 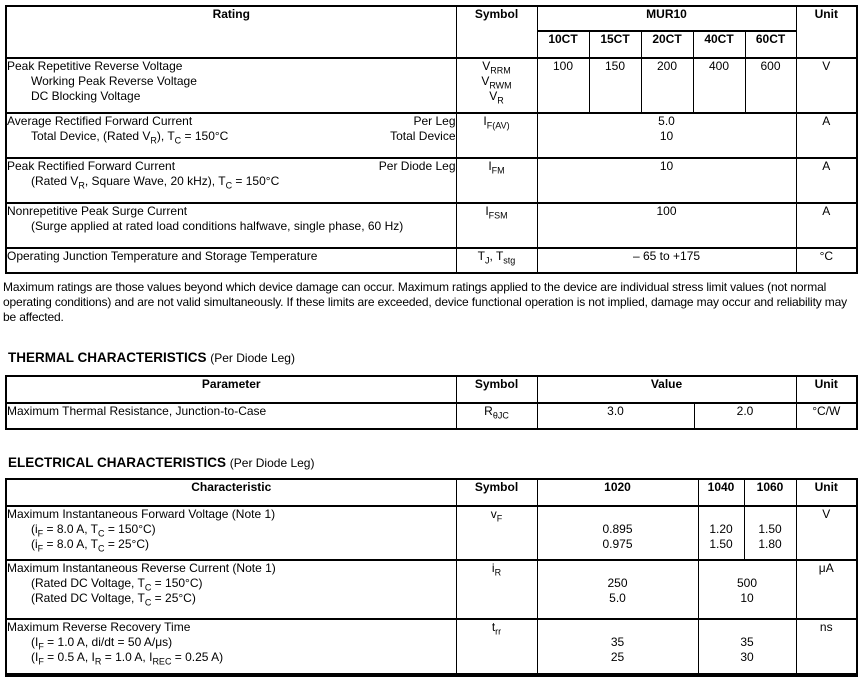 What do you see at coordinates (99, 627) in the screenshot?
I see `characteristic-line: Maximum Reverse Recovery Time` at bounding box center [99, 627].